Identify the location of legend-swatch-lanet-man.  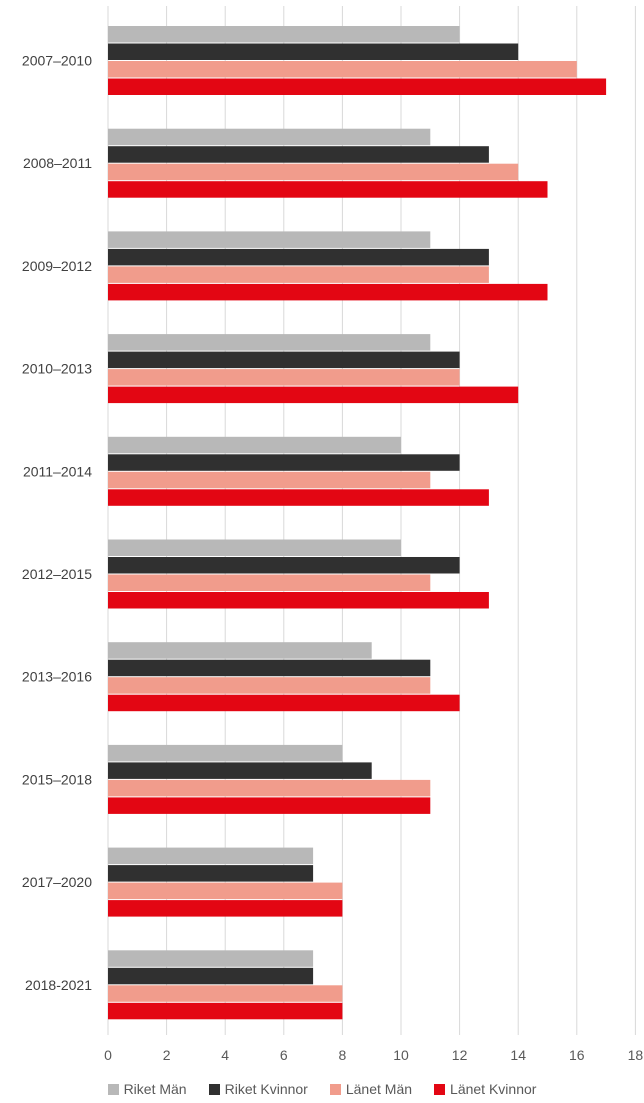
(335, 1089).